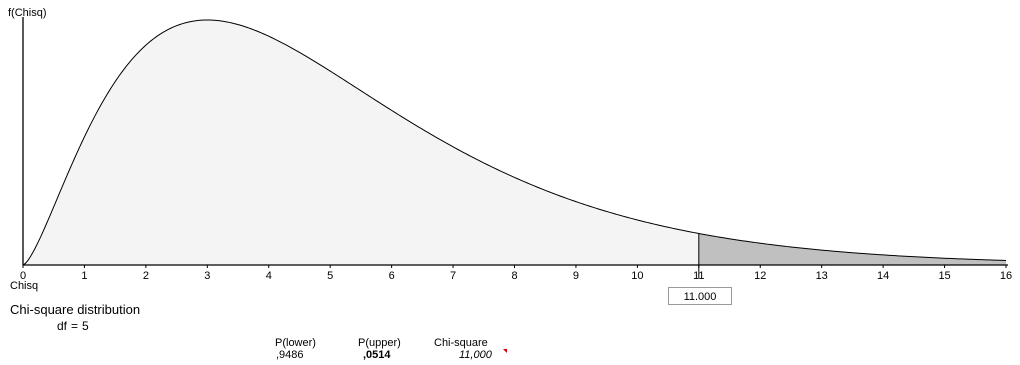  What do you see at coordinates (475, 355) in the screenshot?
I see `chi-square-value-text: 11,000` at bounding box center [475, 355].